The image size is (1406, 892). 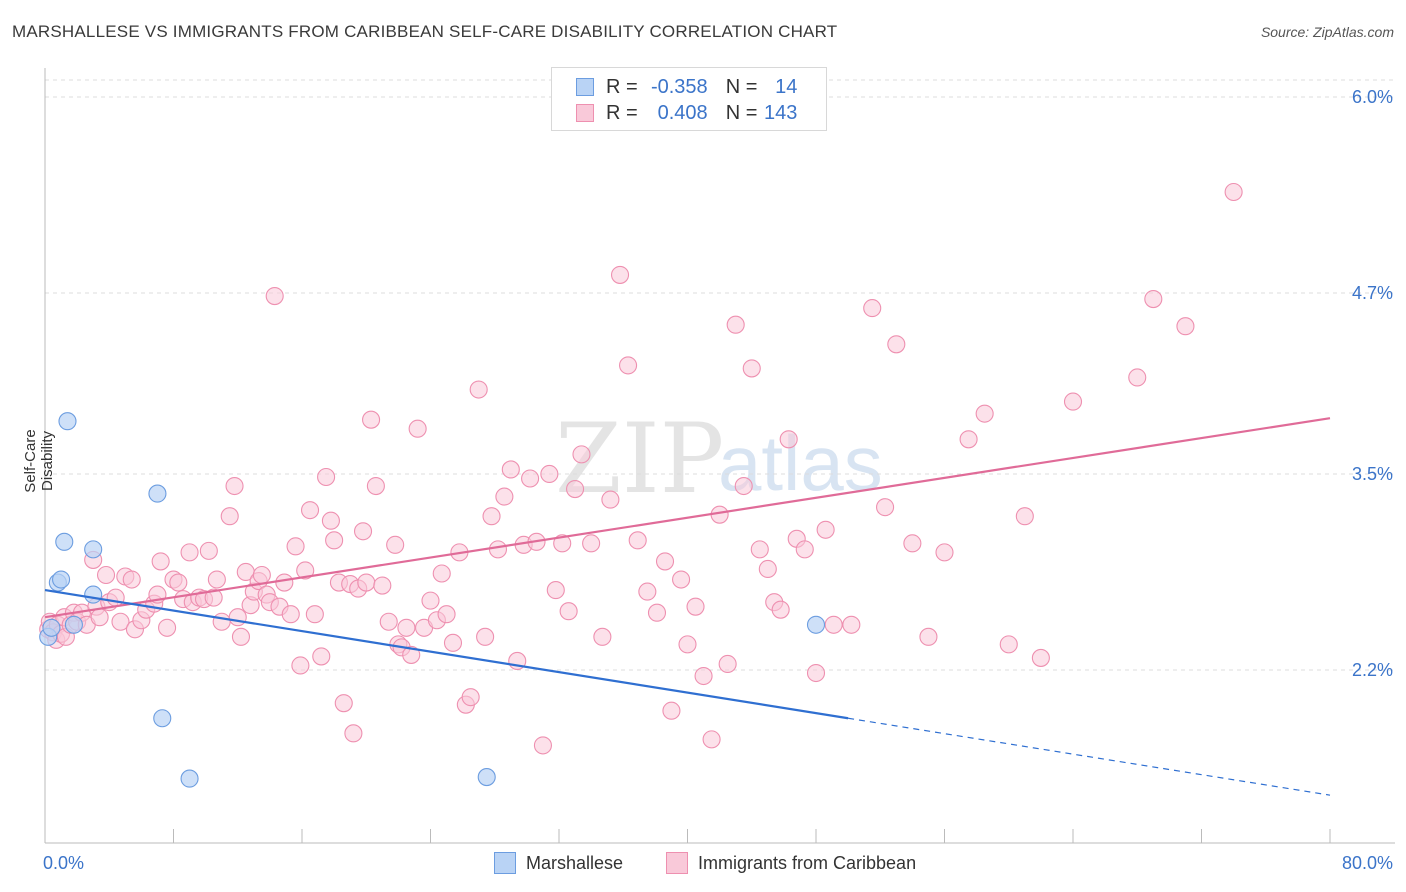 I want to click on series-legend: Marshallese Immigrants from Caribbean, so click(x=703, y=864).